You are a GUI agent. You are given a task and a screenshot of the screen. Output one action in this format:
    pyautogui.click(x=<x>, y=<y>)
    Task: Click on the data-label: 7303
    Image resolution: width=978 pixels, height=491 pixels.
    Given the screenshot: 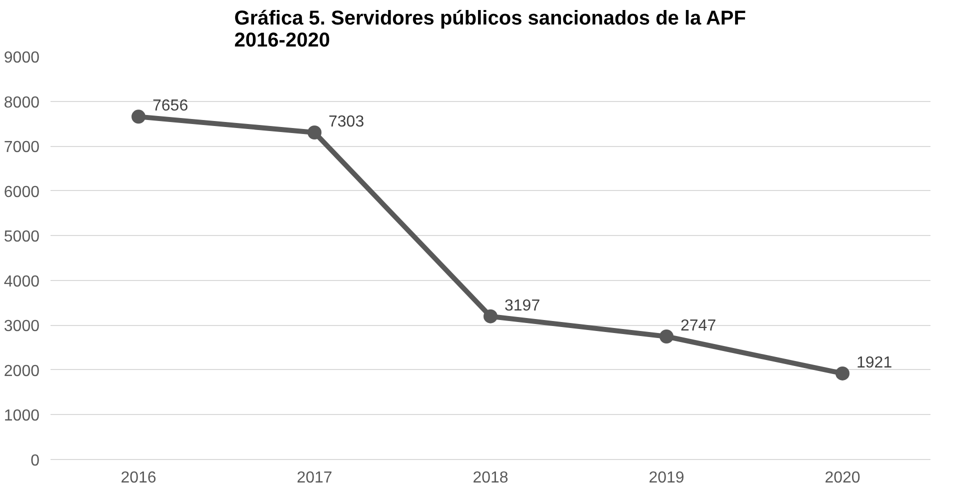 What is the action you would take?
    pyautogui.click(x=346, y=121)
    